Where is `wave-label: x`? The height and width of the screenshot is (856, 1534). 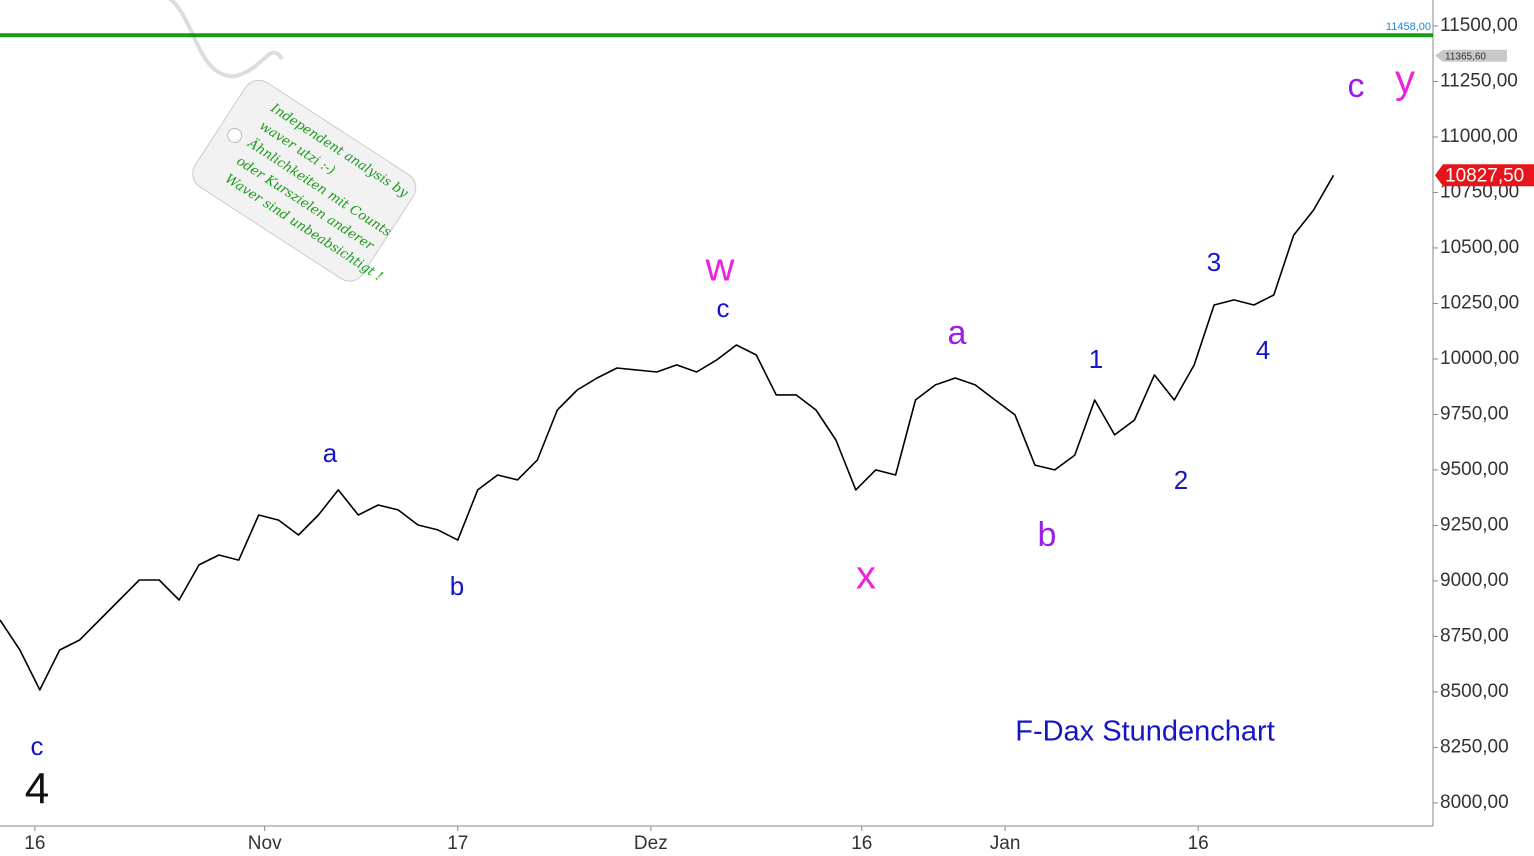
wave-label: x is located at coordinates (866, 576).